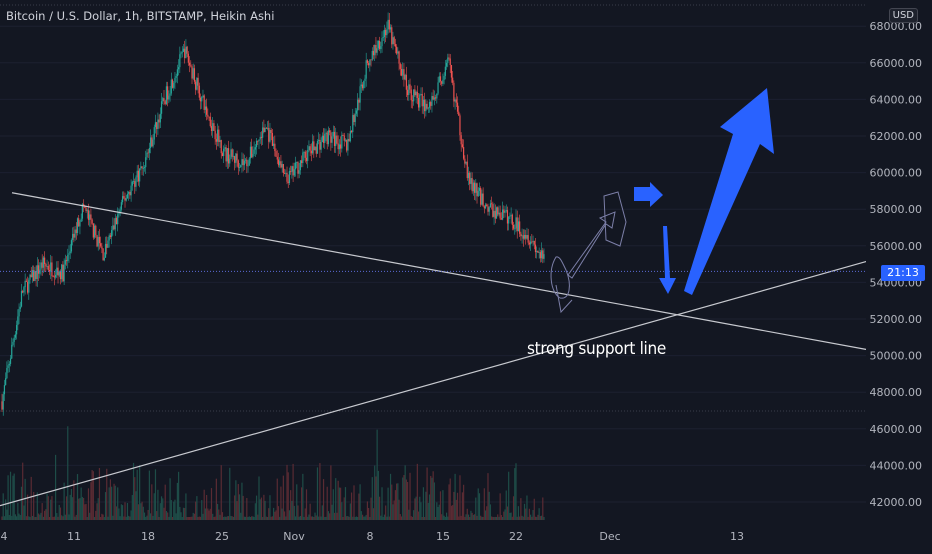  Describe the element at coordinates (615, 219) in the screenshot. I see `hand-drawn-box` at that location.